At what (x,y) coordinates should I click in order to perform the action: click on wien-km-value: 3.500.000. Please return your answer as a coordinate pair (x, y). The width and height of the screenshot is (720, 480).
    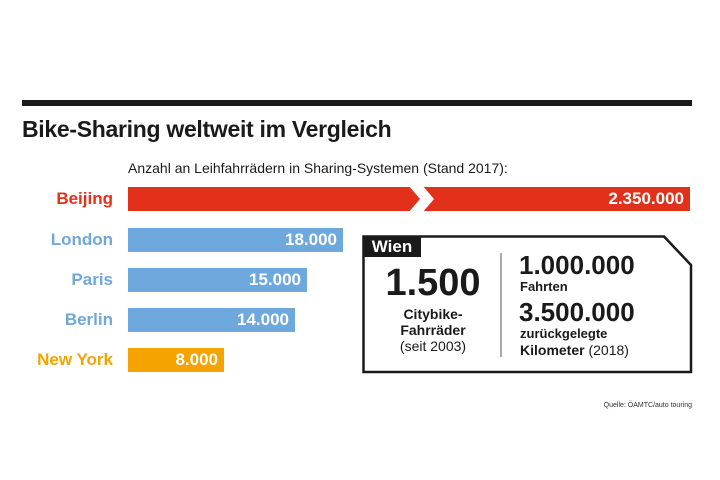
    Looking at the image, I should click on (577, 312).